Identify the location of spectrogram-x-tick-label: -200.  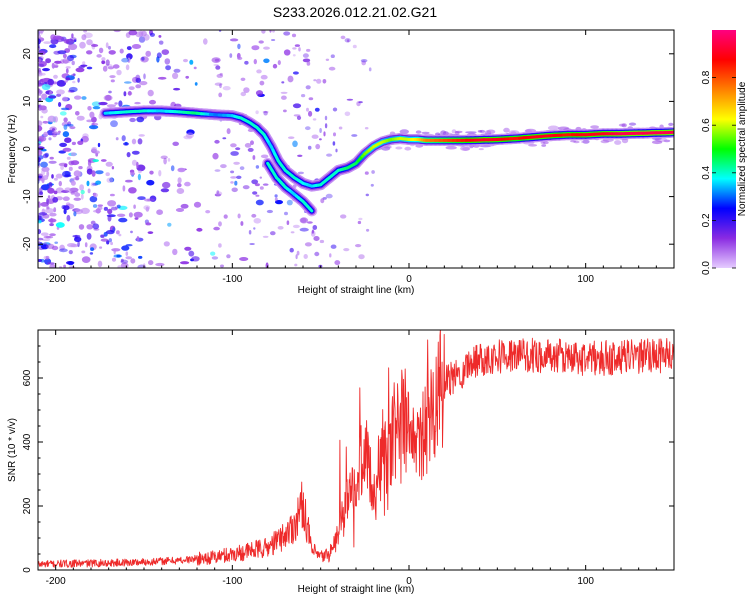
(56, 279).